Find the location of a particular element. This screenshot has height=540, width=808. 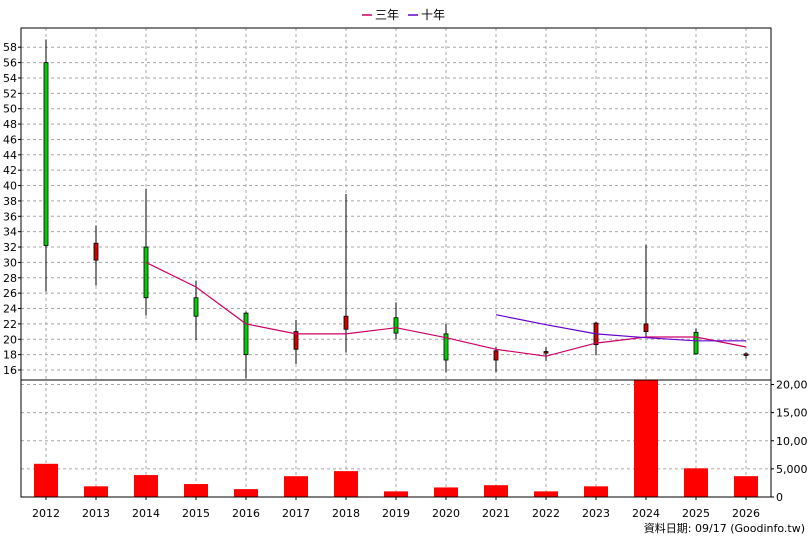

volume-axis: 0 5,000 10,000 15,000 20,000 is located at coordinates (789, 441).